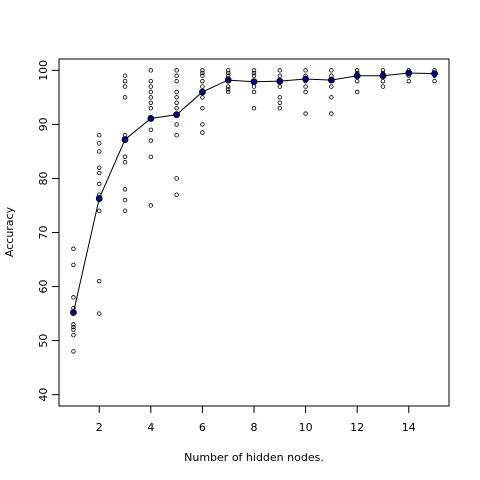  What do you see at coordinates (409, 427) in the screenshot?
I see `x-tick-label: 14` at bounding box center [409, 427].